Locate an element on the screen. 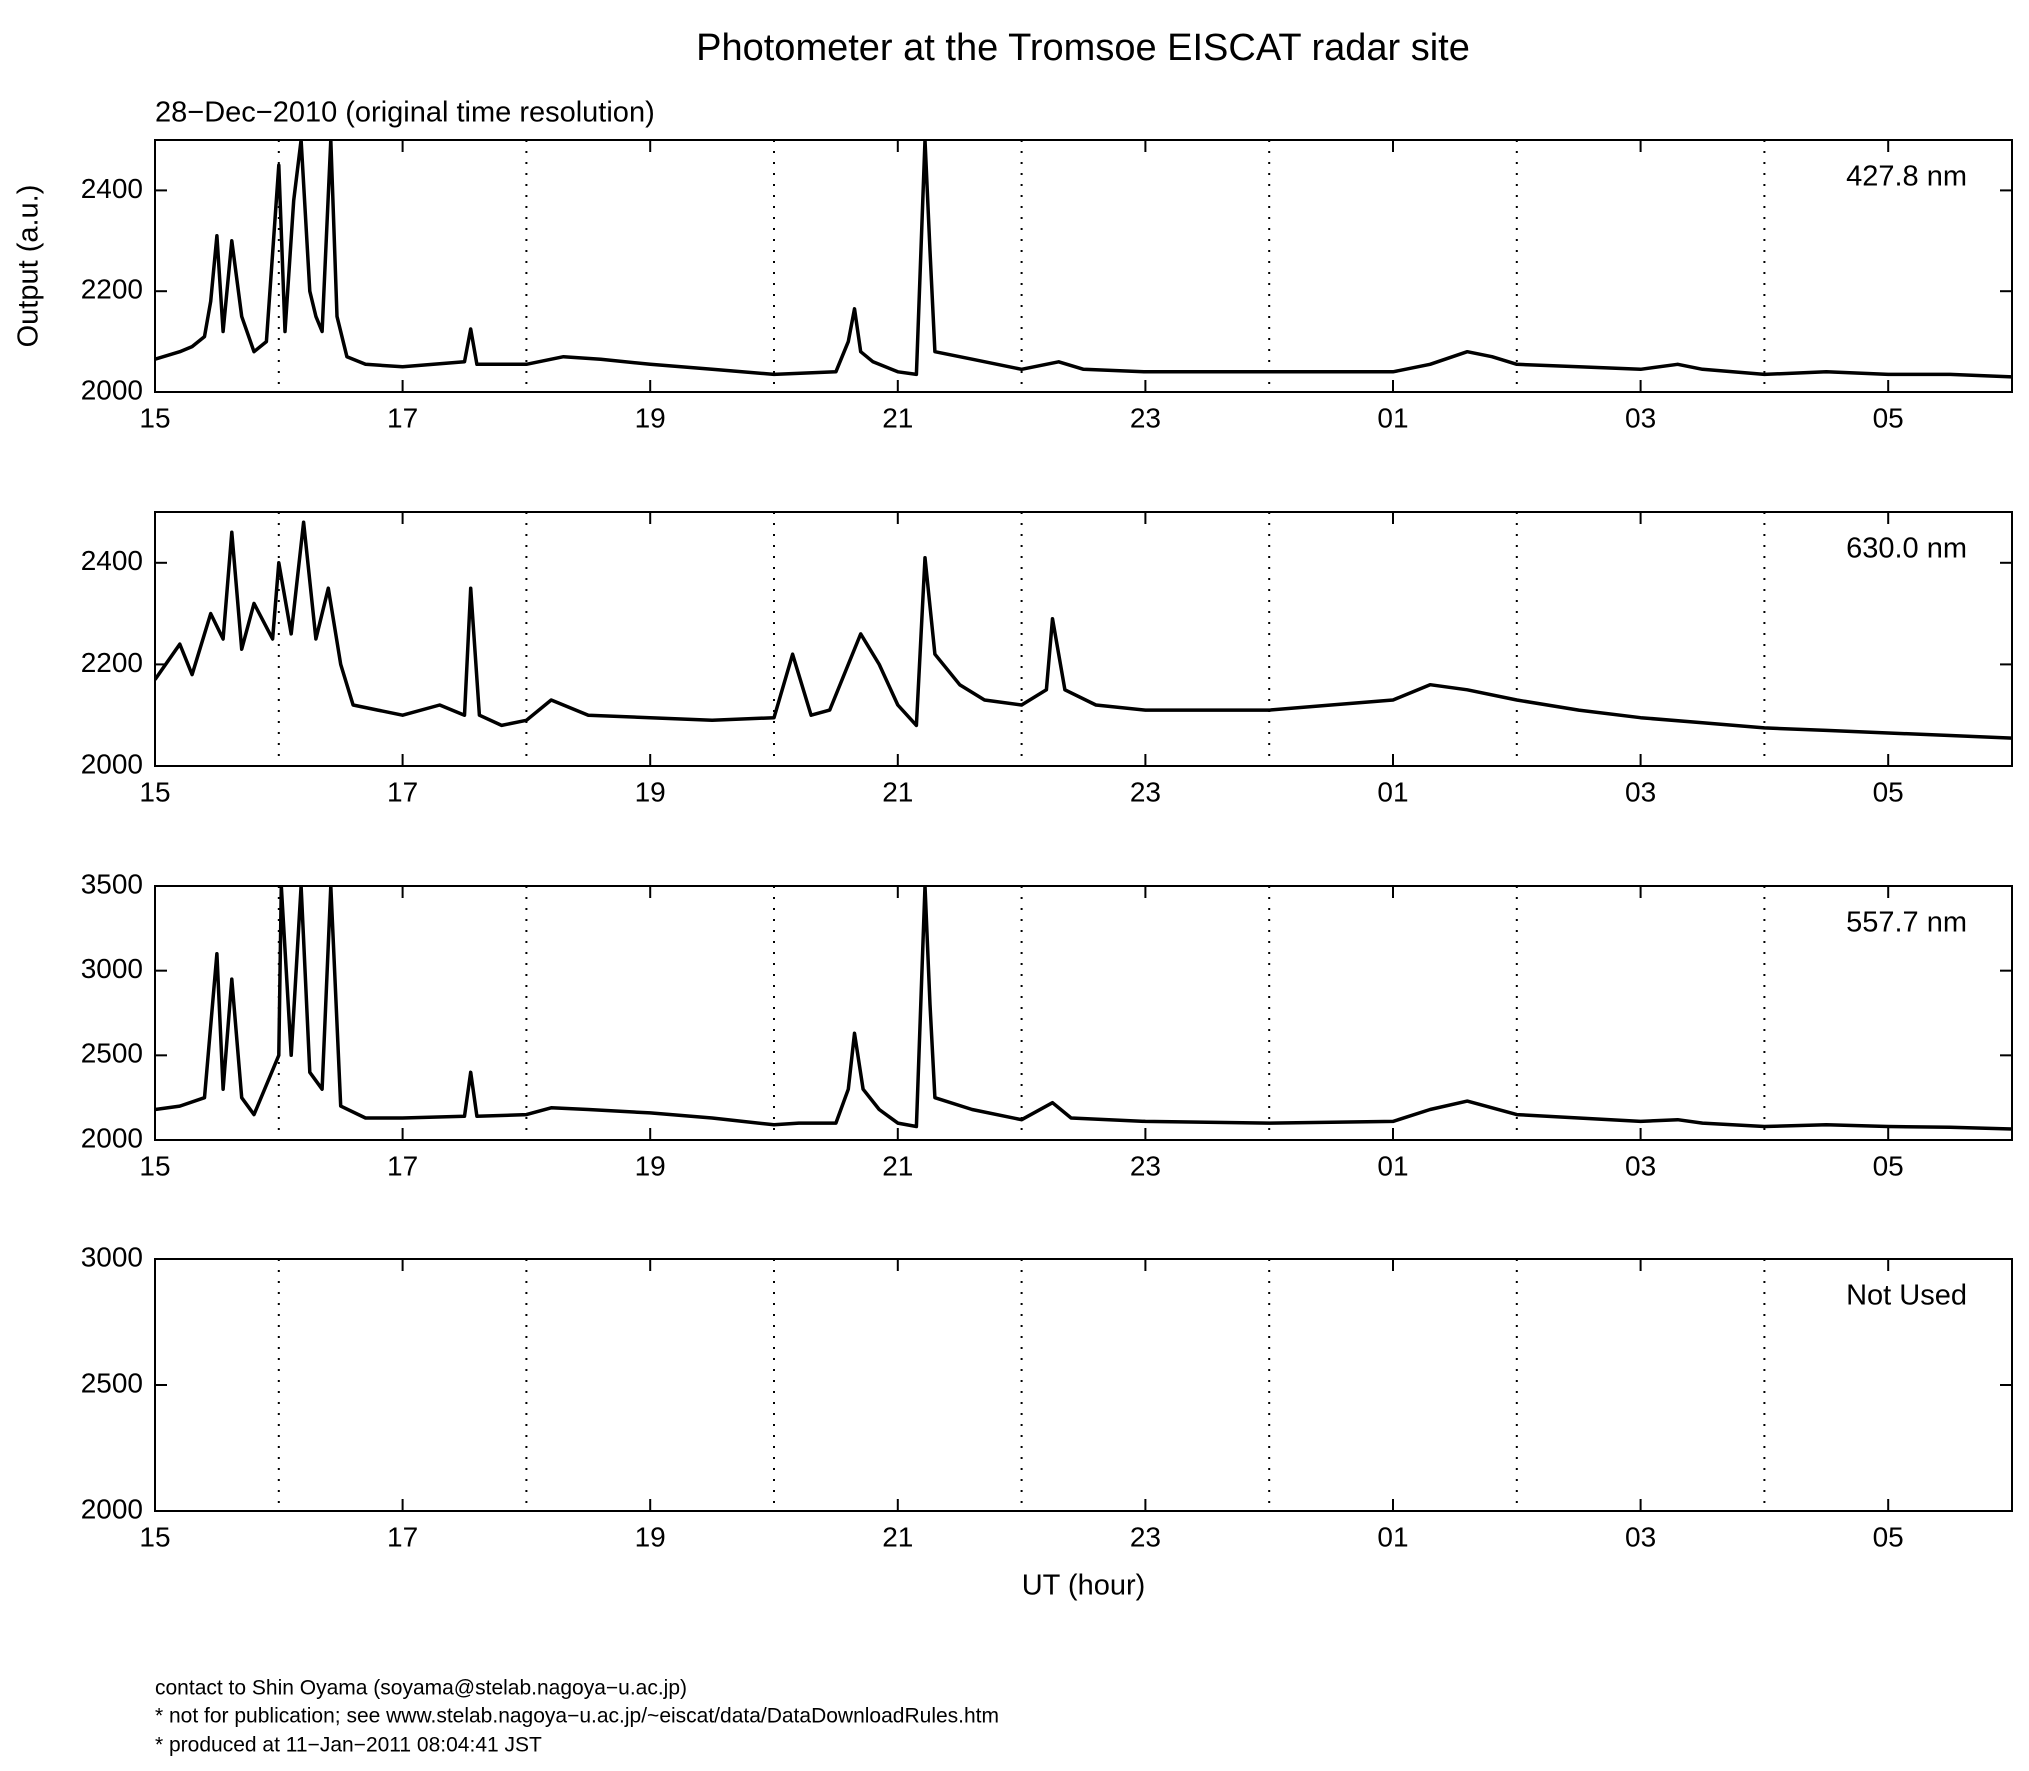 The image size is (2029, 1771). panel-label: 557.7 nm is located at coordinates (1906, 923).